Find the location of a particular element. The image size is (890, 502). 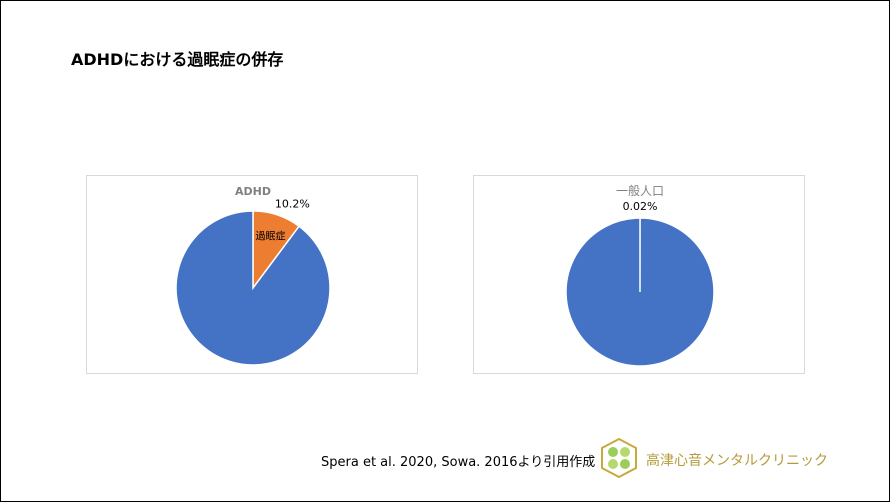

clinic-logo-icon is located at coordinates (619, 458).